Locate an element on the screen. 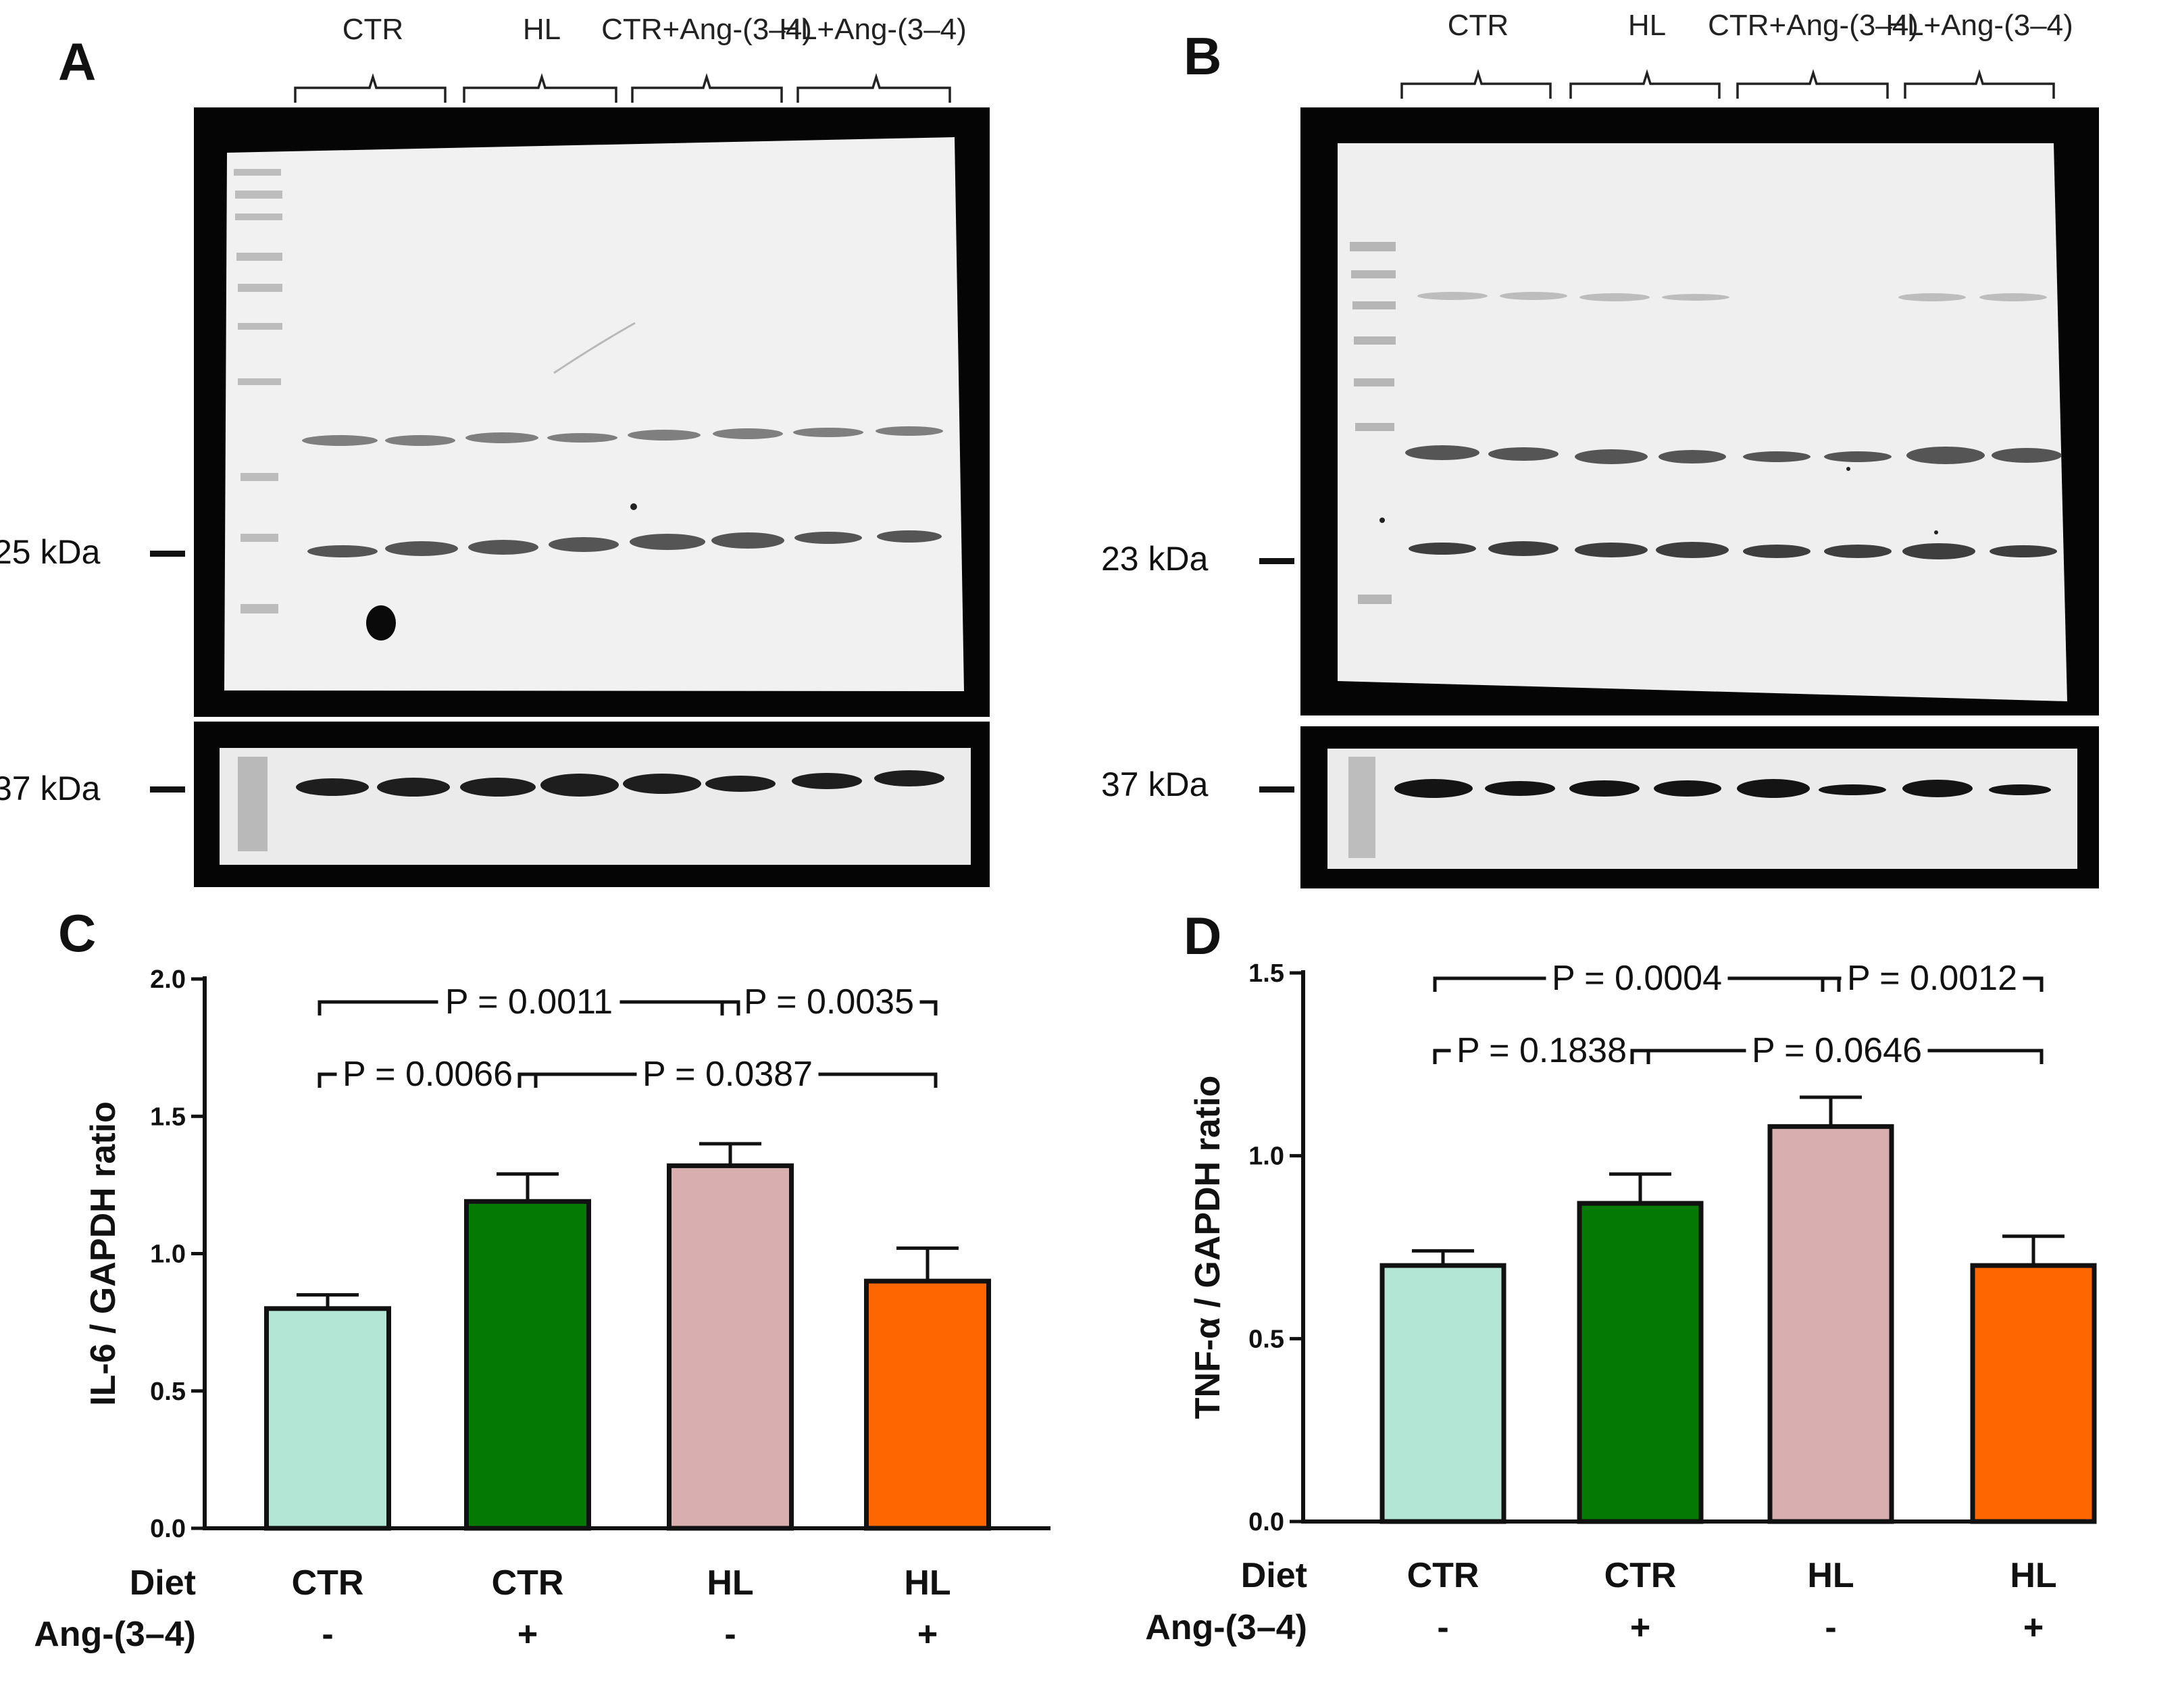 Image resolution: width=2178 pixels, height=1708 pixels. blot-a-group-label: CTR is located at coordinates (373, 30).